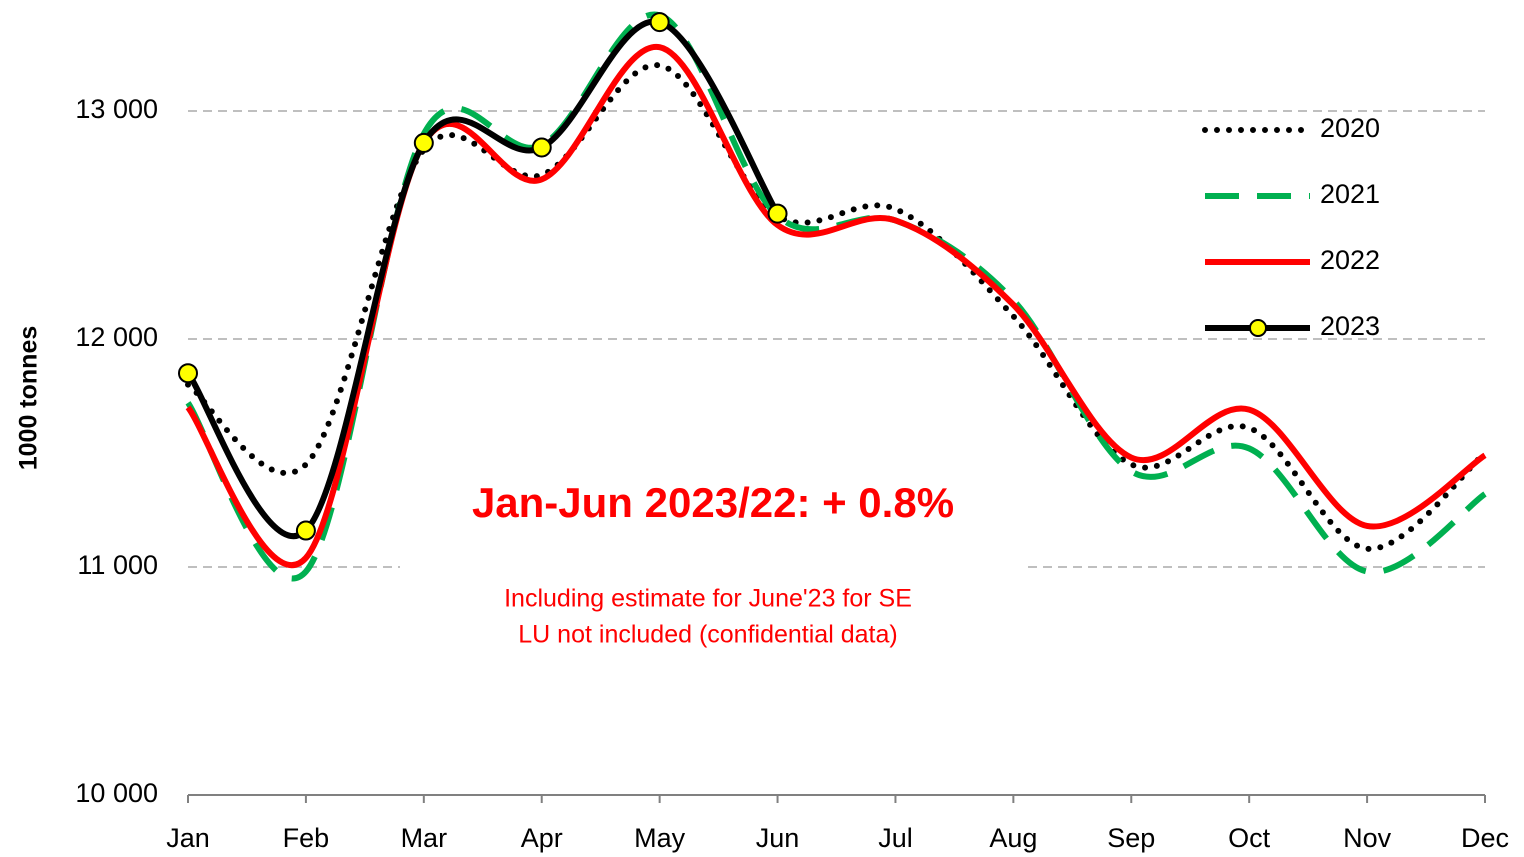  What do you see at coordinates (708, 599) in the screenshot?
I see `annotation: Including estimate for June'23 for SE` at bounding box center [708, 599].